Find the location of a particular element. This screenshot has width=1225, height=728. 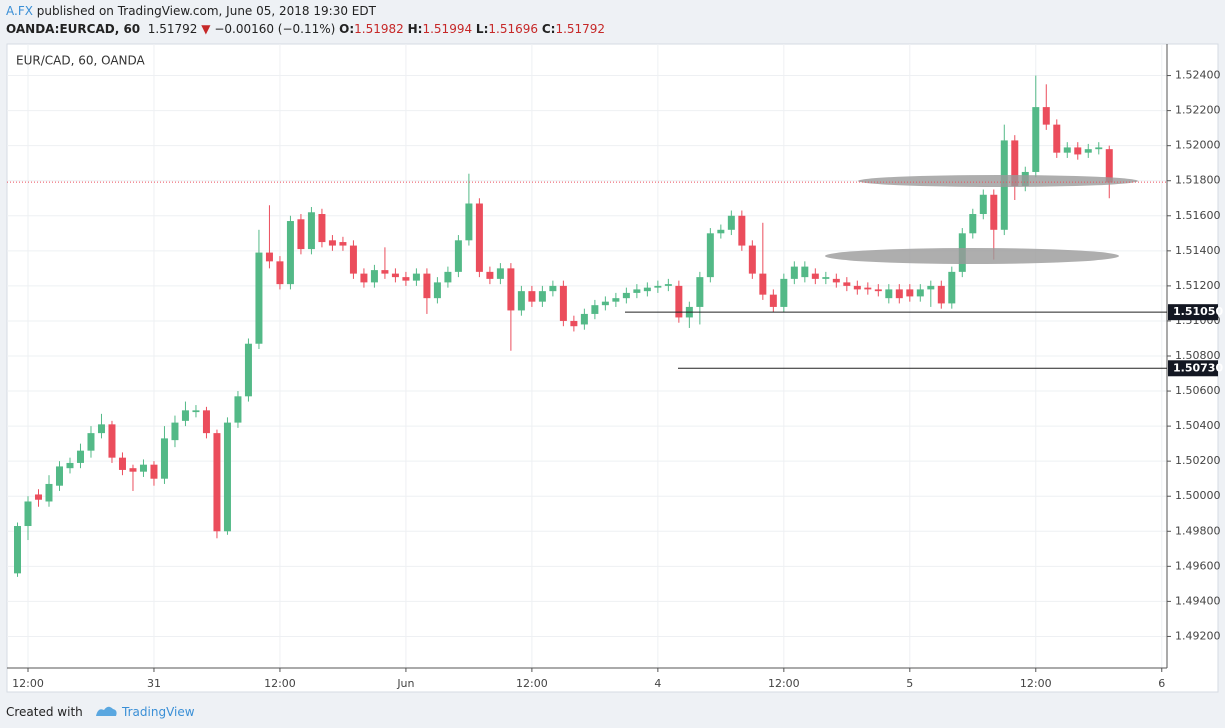

footer: Created with TradingView is located at coordinates (100, 710).